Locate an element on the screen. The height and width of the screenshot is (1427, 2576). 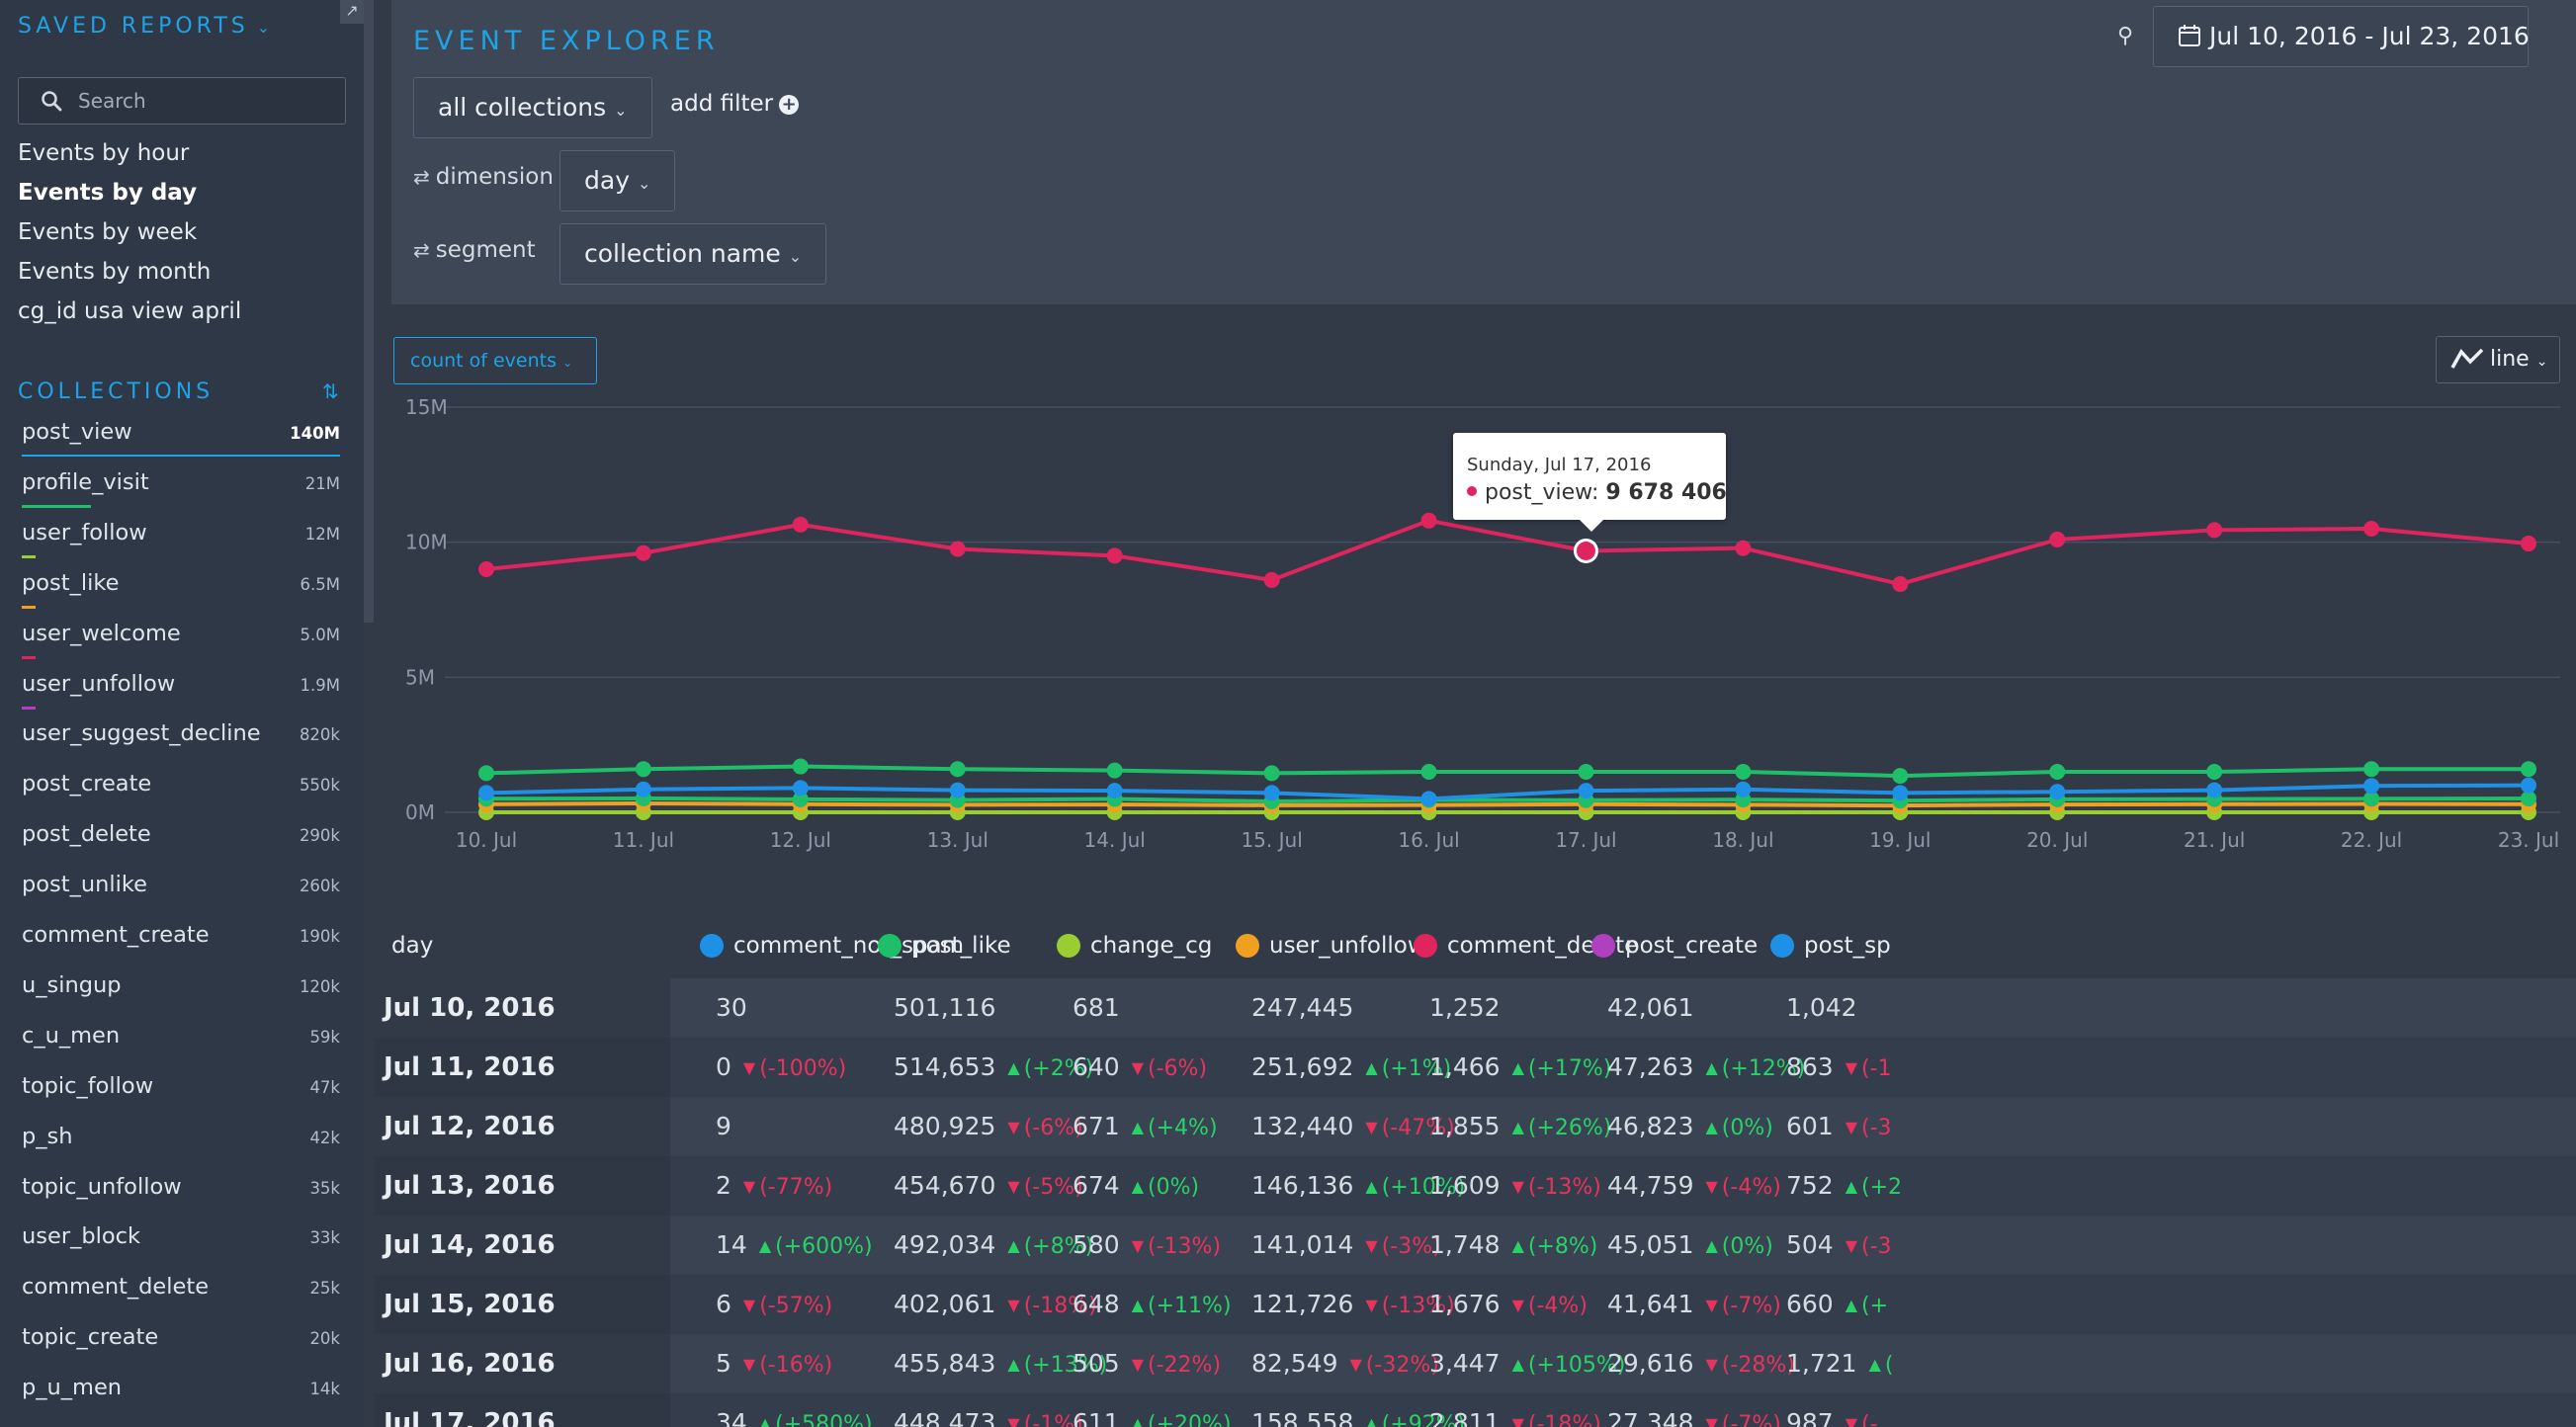
collection-item: comment_create 190k is located at coordinates (181, 947).